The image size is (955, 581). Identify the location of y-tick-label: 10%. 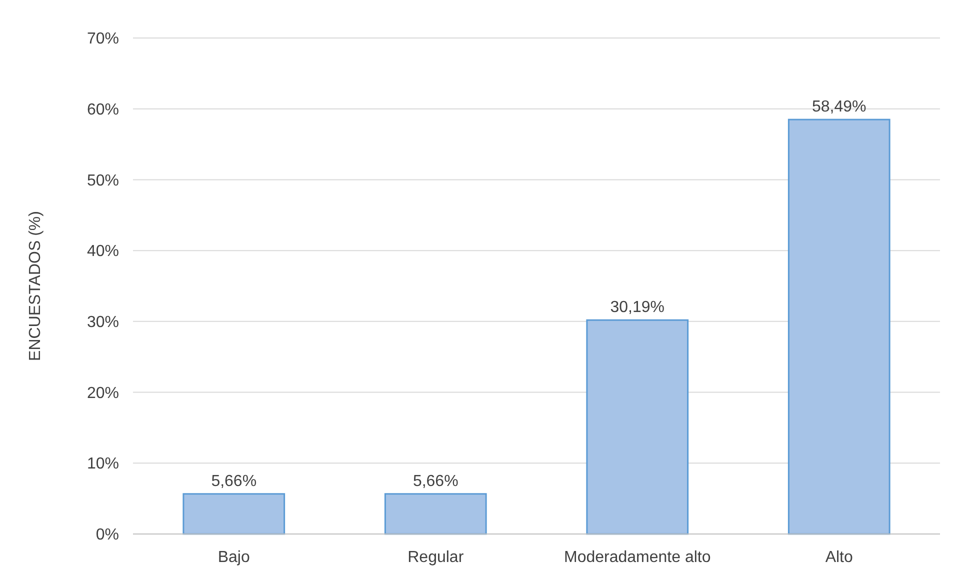
(102, 464).